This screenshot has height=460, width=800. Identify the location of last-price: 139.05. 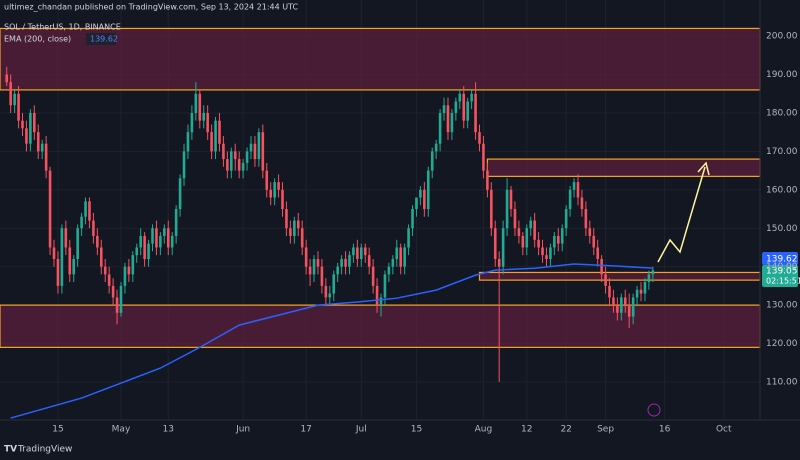
(782, 272).